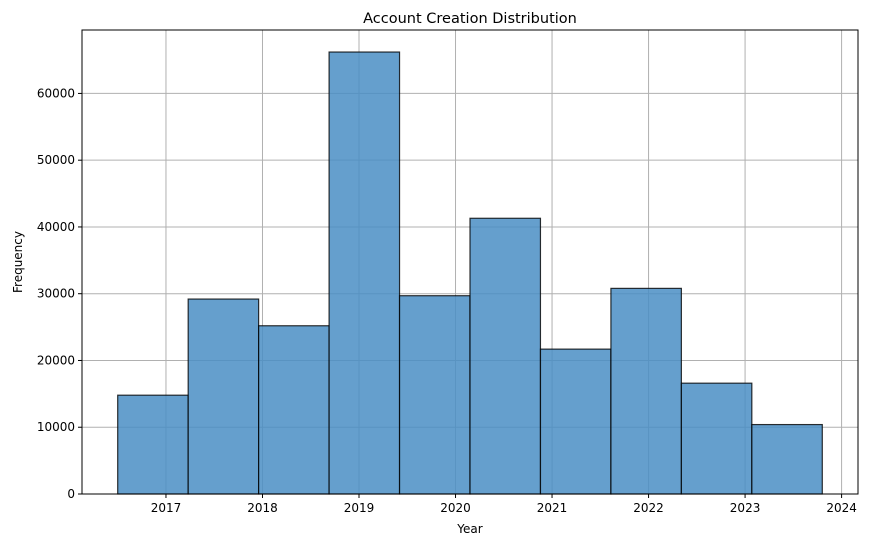 The width and height of the screenshot is (870, 547). I want to click on y-tick-label: 60000, so click(56, 93).